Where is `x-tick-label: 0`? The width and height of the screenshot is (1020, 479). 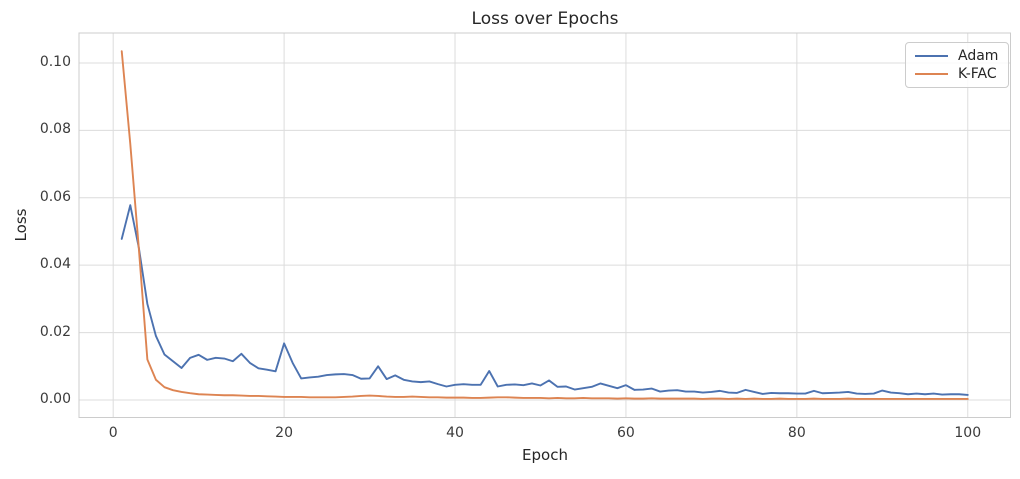
x-tick-label: 0 is located at coordinates (113, 433).